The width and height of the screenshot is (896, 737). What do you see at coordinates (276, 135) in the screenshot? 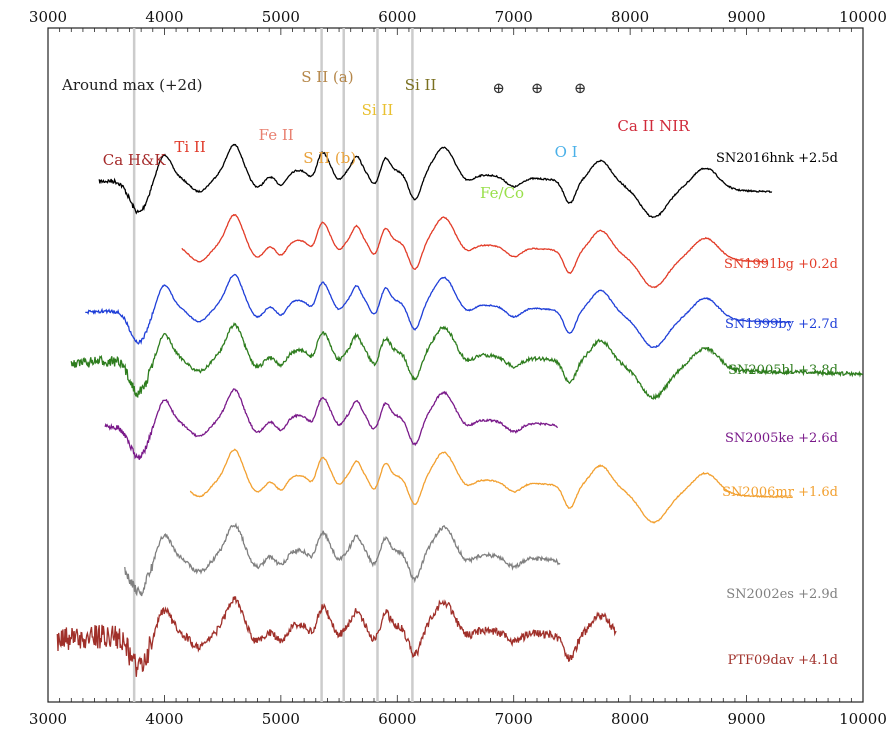
I see `line-id-label: Fe II` at bounding box center [276, 135].